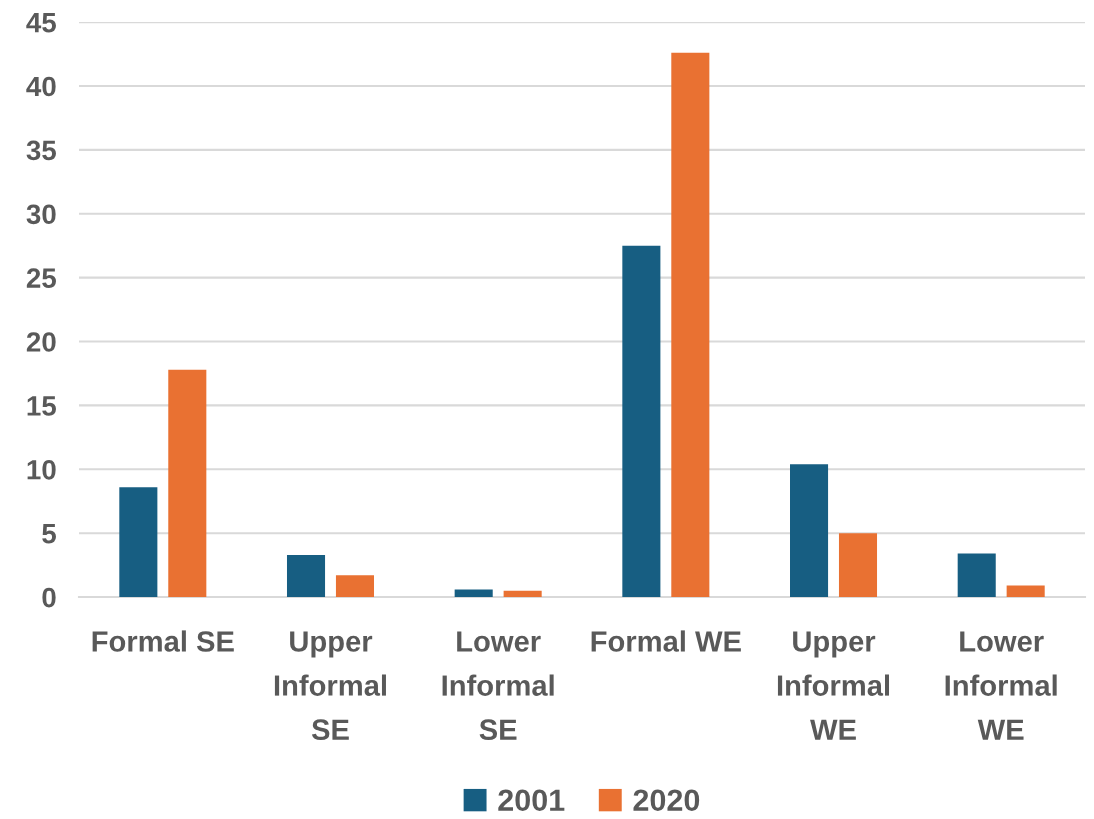 The width and height of the screenshot is (1094, 819). I want to click on legend-label: 2020, so click(666, 800).